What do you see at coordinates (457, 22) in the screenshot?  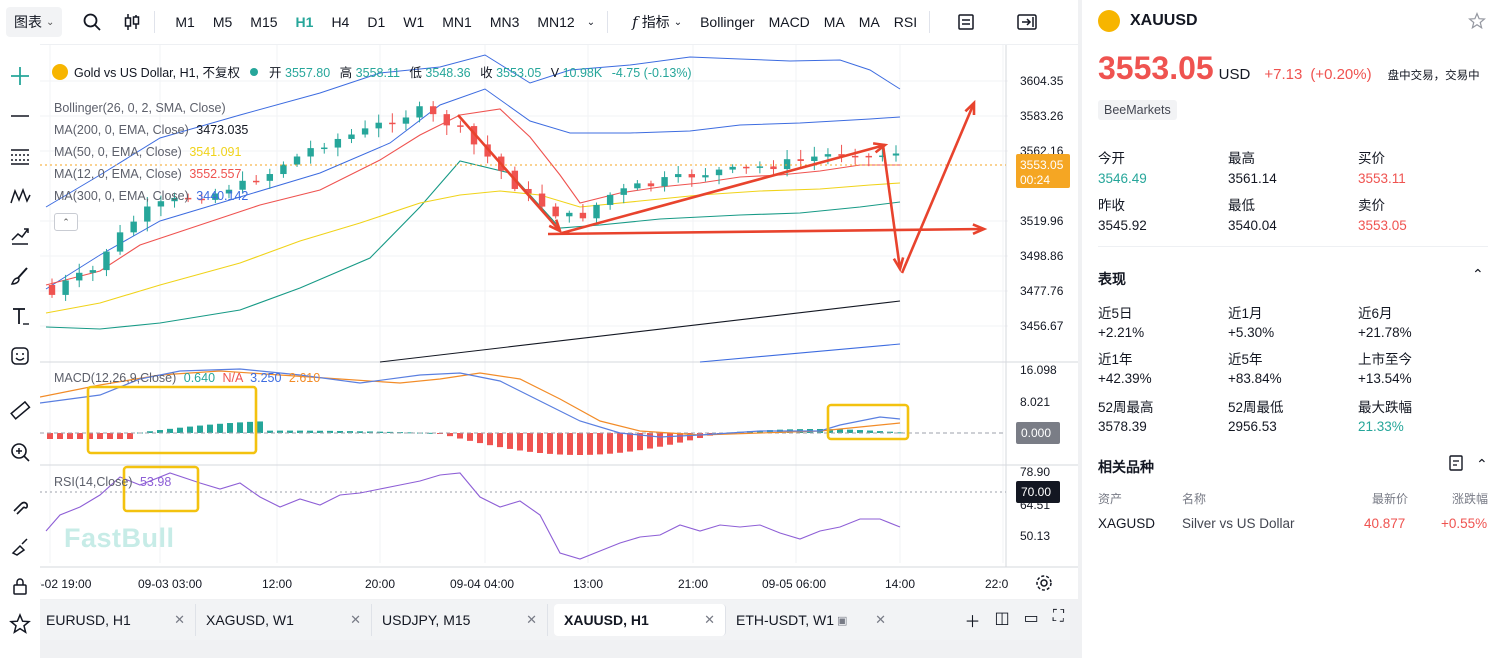 I see `timeframe-mn1: MN1` at bounding box center [457, 22].